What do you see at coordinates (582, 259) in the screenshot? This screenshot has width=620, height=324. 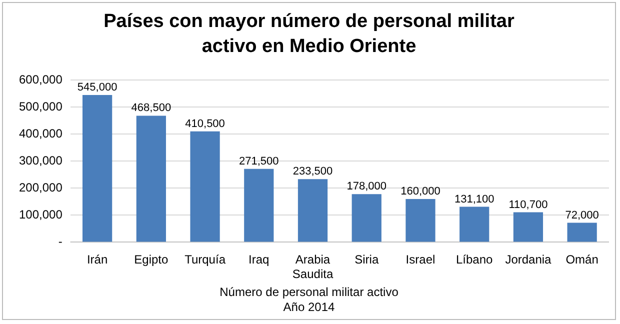 I see `x-tick-label: Omán` at bounding box center [582, 259].